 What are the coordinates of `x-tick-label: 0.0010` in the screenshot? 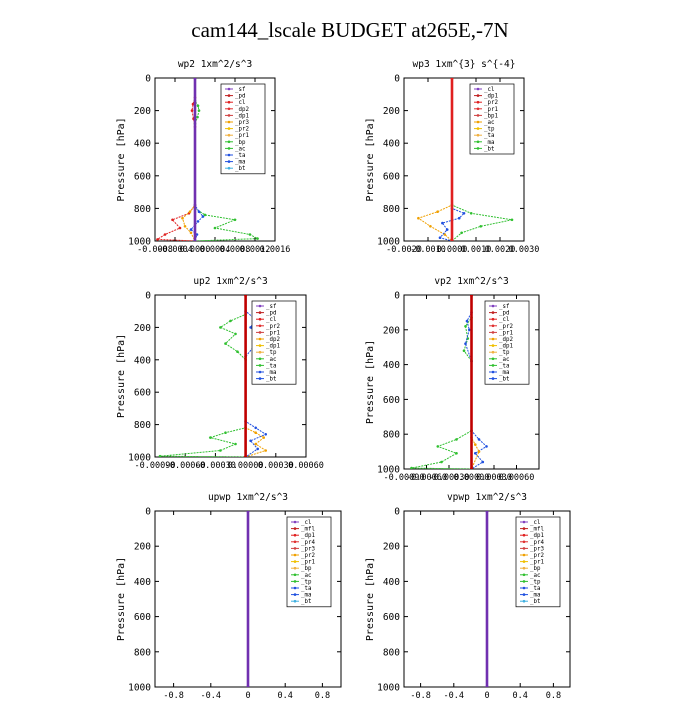 It's located at (476, 250).